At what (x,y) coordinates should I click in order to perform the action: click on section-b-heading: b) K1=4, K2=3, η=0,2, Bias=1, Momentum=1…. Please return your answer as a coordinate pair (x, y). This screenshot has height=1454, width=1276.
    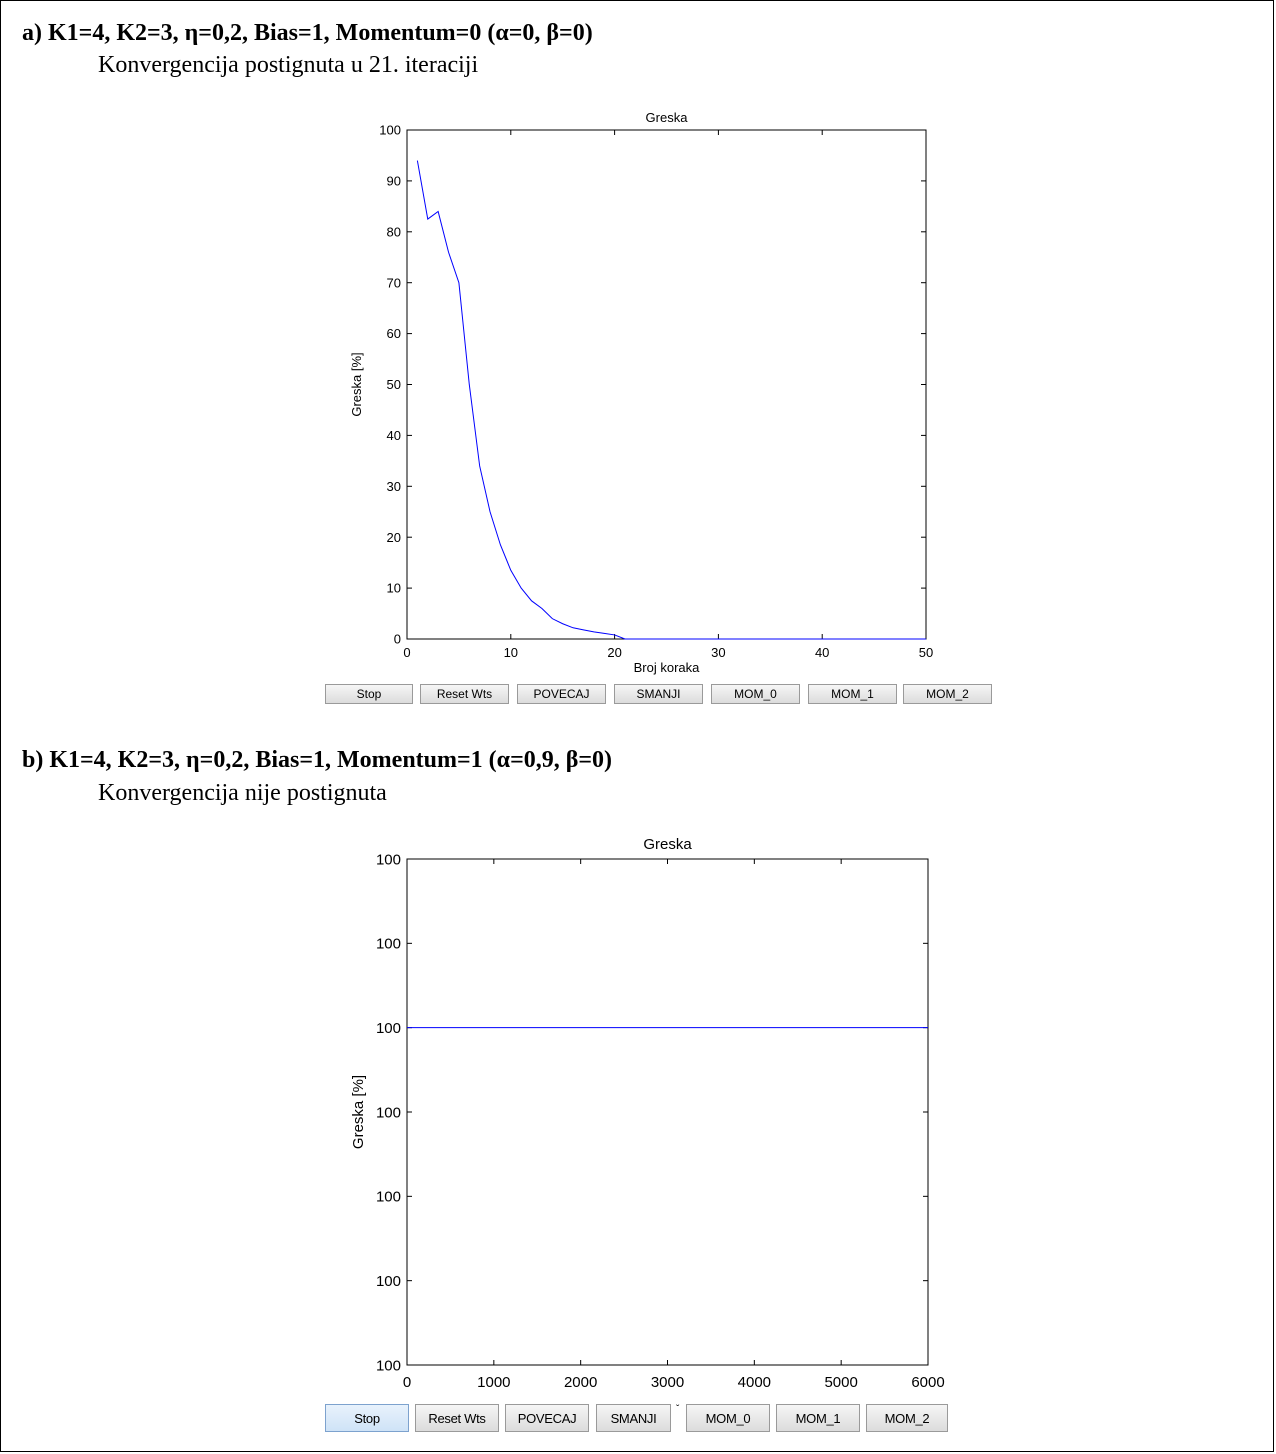
    Looking at the image, I should click on (317, 760).